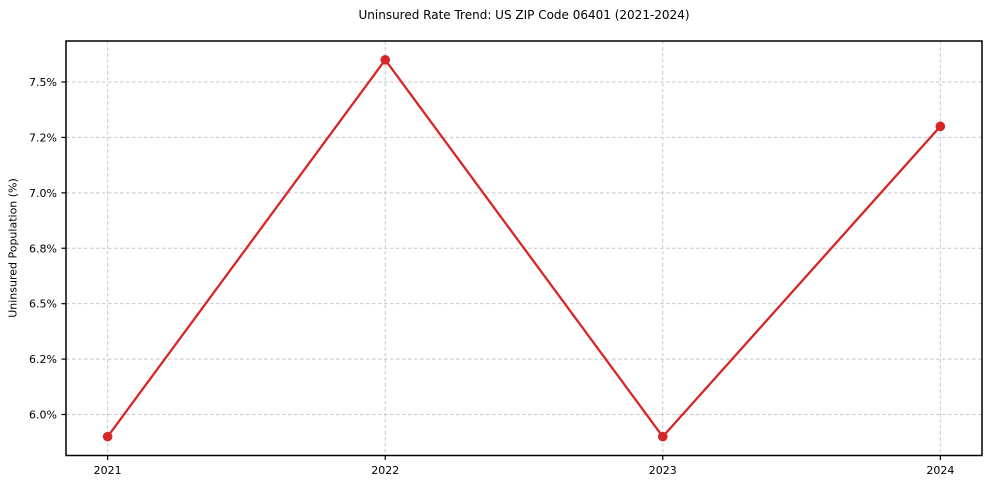 The image size is (989, 490). I want to click on x-tick-label: 2021, so click(108, 470).